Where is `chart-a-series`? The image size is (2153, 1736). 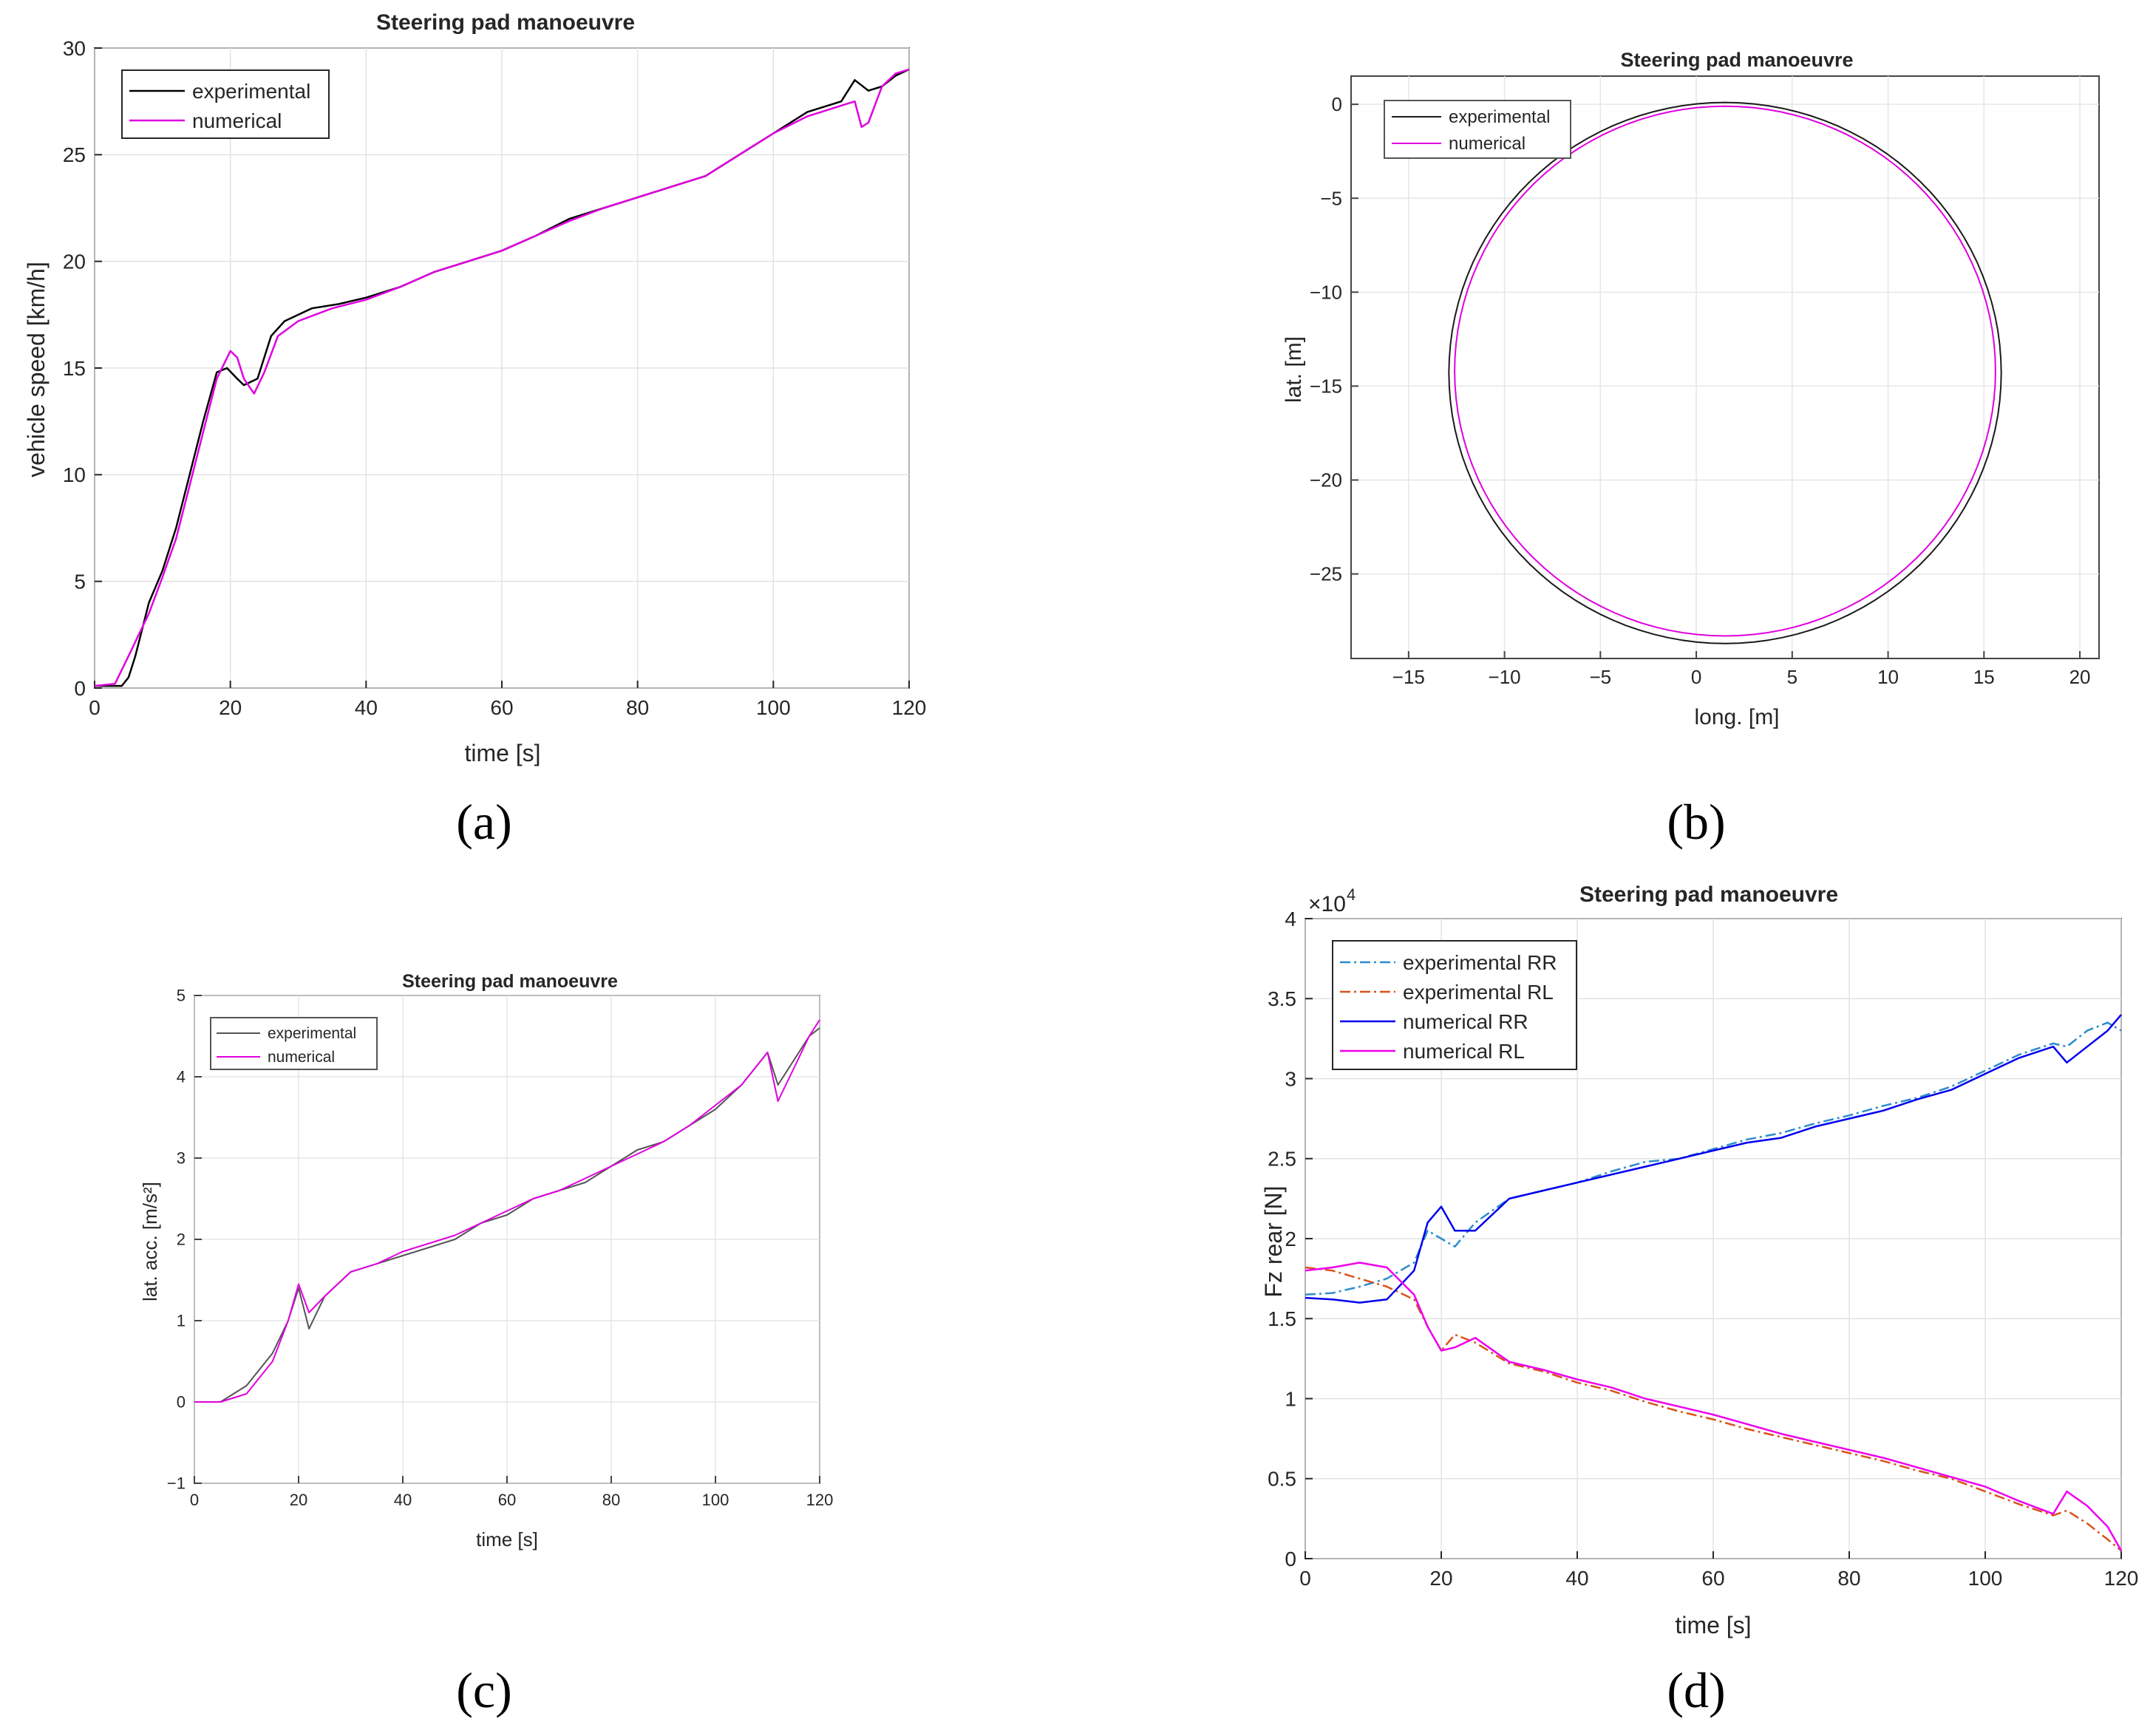
chart-a-series is located at coordinates (502, 377).